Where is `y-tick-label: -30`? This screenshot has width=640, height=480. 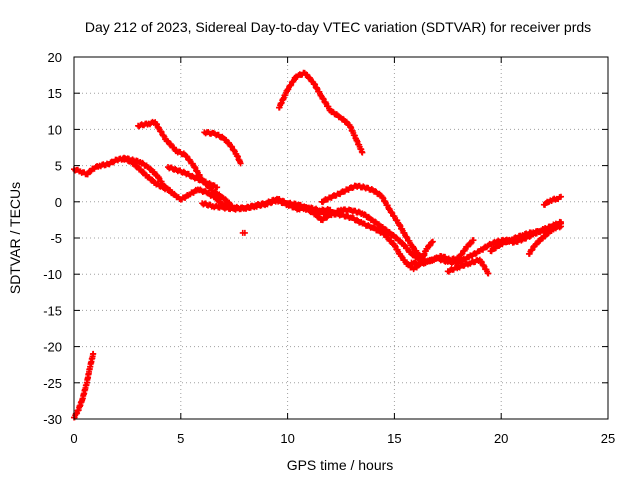 y-tick-label: -30 is located at coordinates (52, 419).